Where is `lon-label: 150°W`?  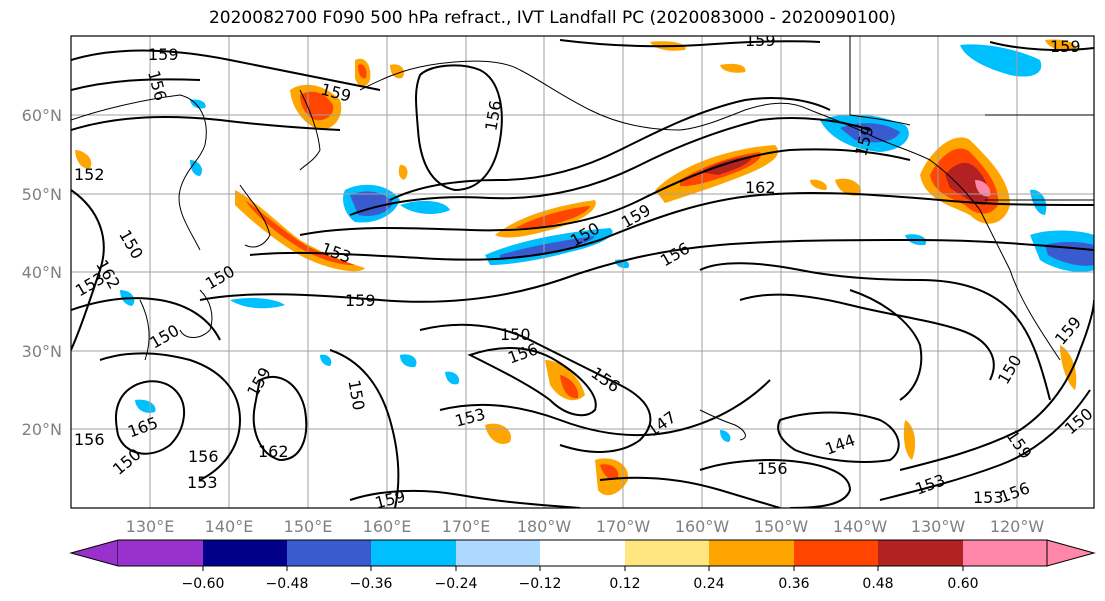
lon-label: 150°W is located at coordinates (781, 526).